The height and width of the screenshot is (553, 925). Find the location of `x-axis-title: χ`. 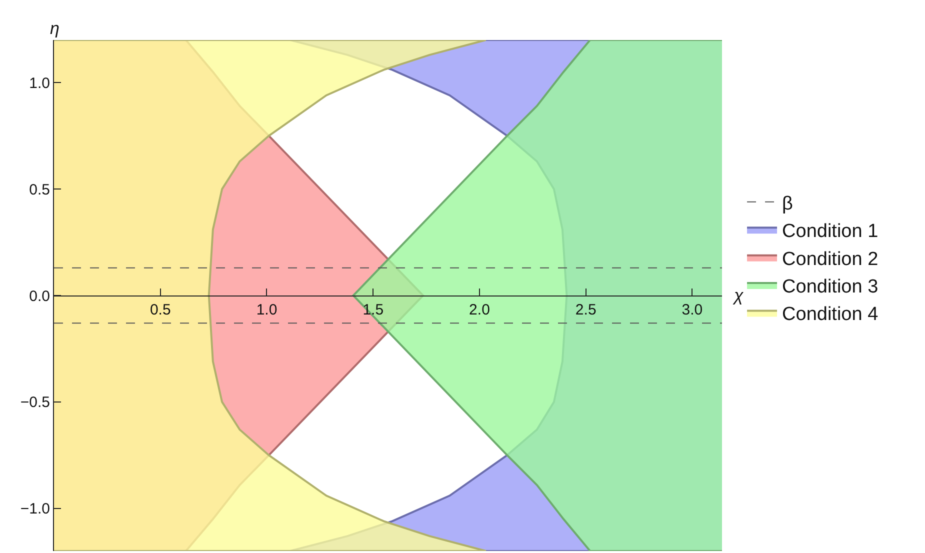

x-axis-title: χ is located at coordinates (738, 295).